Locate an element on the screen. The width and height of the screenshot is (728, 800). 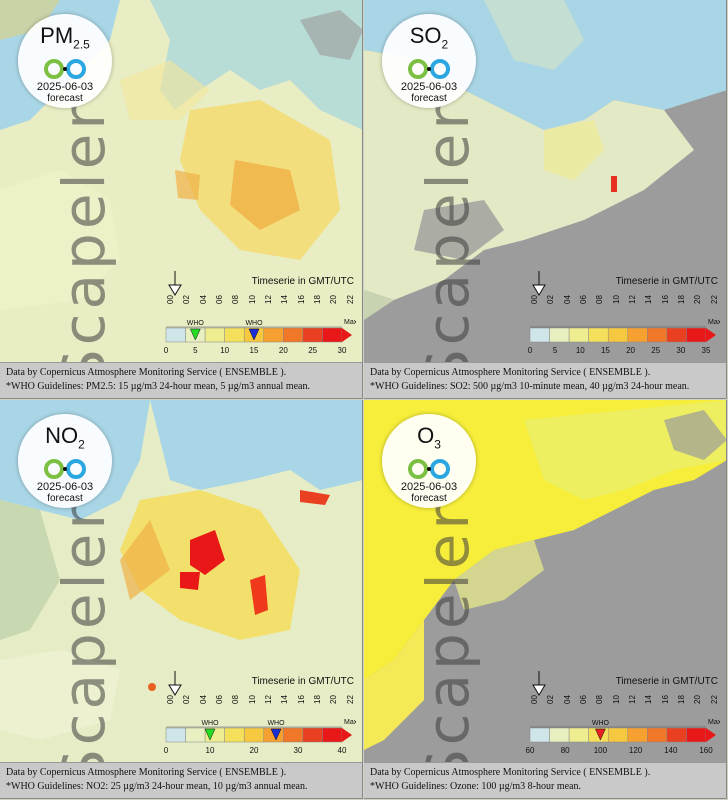
scale-tick-label: 120 is located at coordinates (636, 750).